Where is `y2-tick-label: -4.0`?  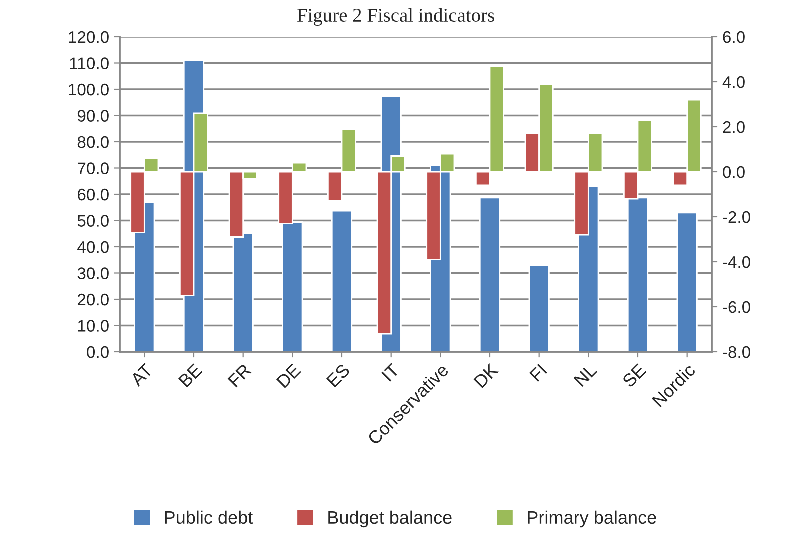
y2-tick-label: -4.0 is located at coordinates (736, 262).